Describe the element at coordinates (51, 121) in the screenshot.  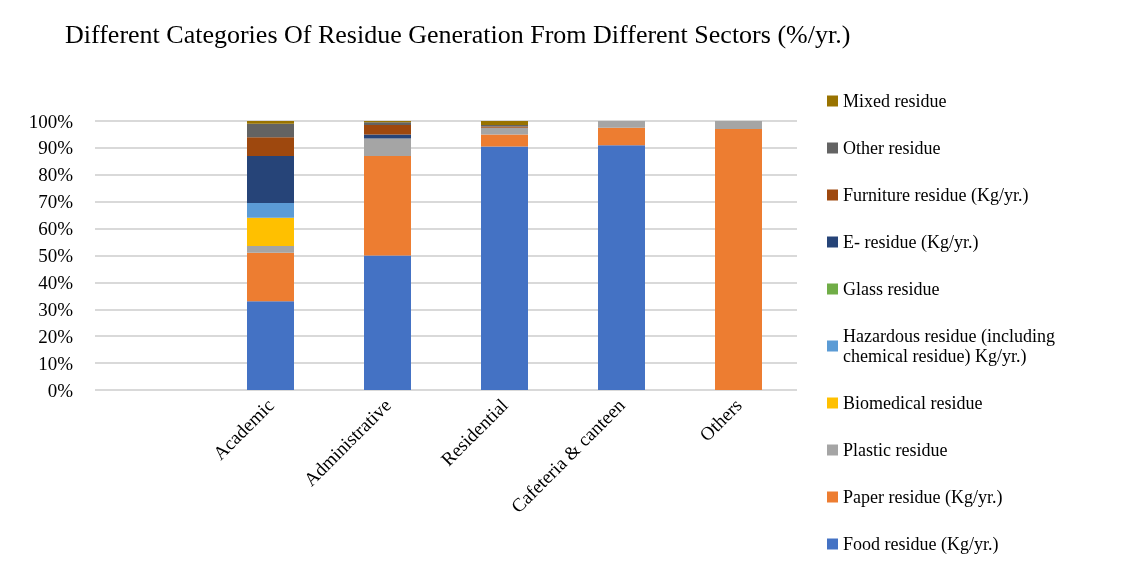
I see `y-tick-label: 100%` at that location.